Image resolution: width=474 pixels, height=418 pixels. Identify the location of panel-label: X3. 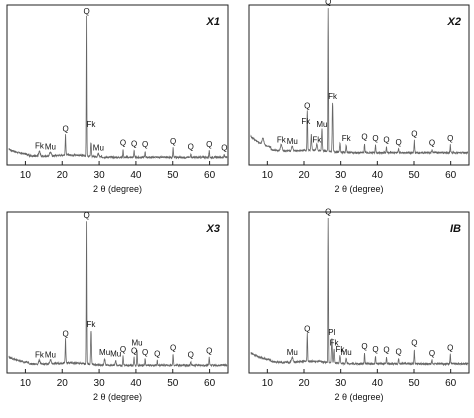
(213, 229).